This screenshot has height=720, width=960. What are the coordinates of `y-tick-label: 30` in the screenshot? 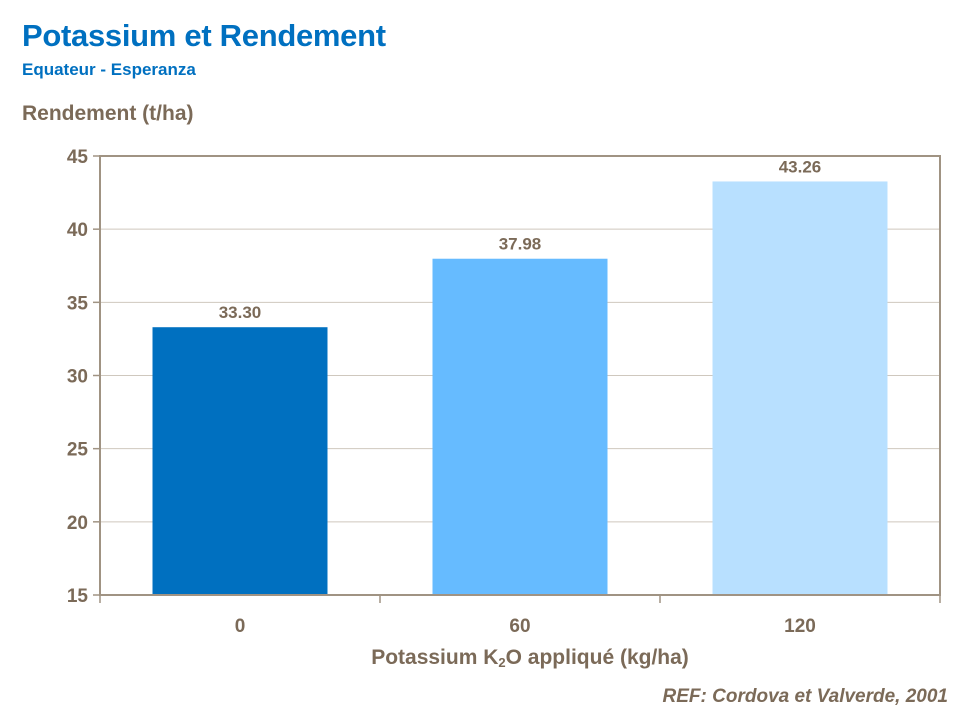 It's located at (77, 377).